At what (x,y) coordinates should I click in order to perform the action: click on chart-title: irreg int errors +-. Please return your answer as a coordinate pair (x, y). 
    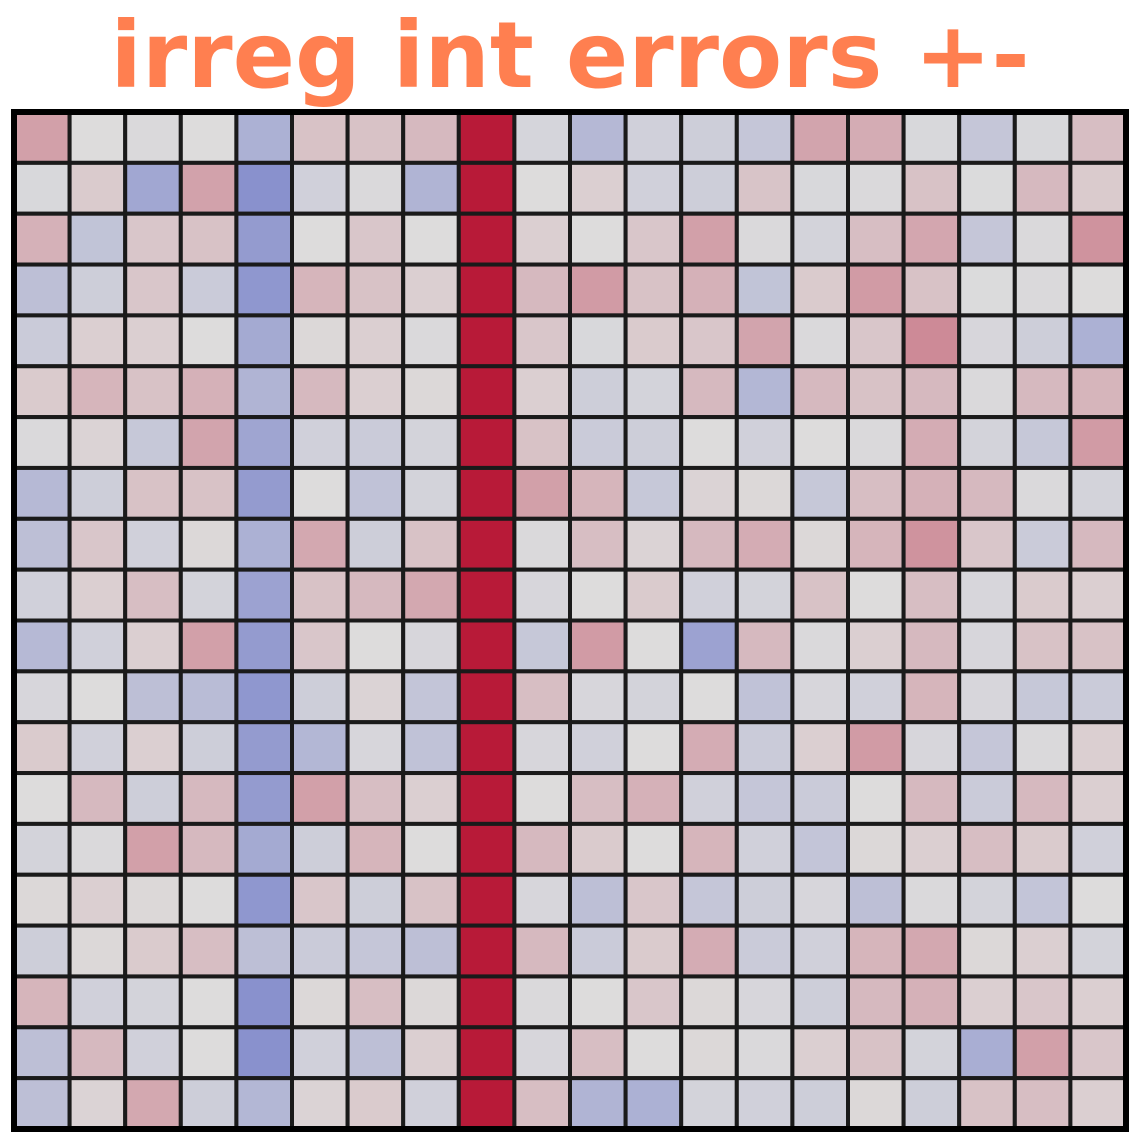
    Looking at the image, I should click on (570, 55).